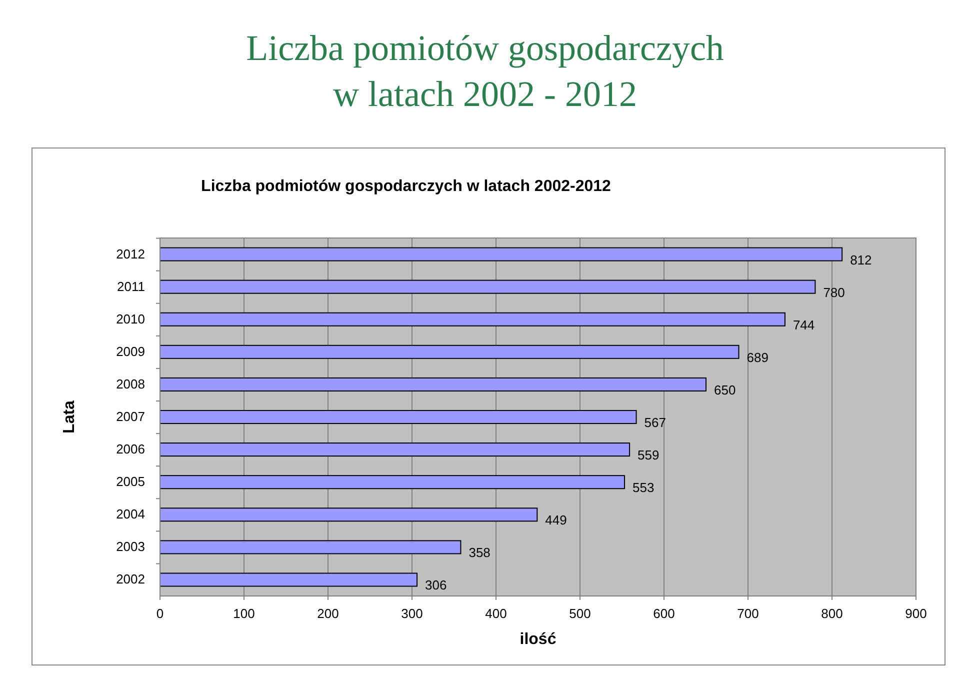  What do you see at coordinates (580, 613) in the screenshot?
I see `x-tick-label: 500` at bounding box center [580, 613].